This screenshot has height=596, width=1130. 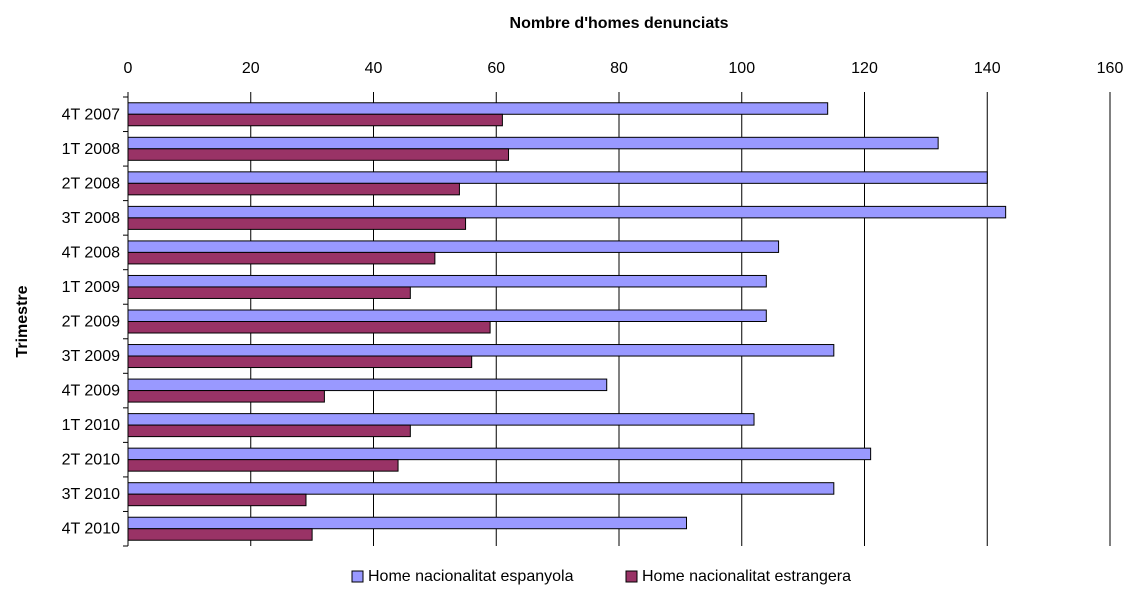 I want to click on x-tick-label: 40, so click(x=374, y=68).